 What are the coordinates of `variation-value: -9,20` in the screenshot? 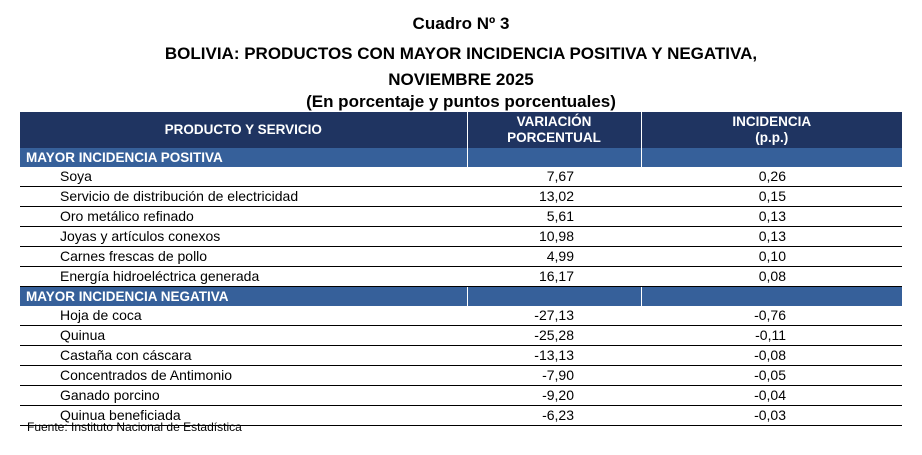 It's located at (554, 395).